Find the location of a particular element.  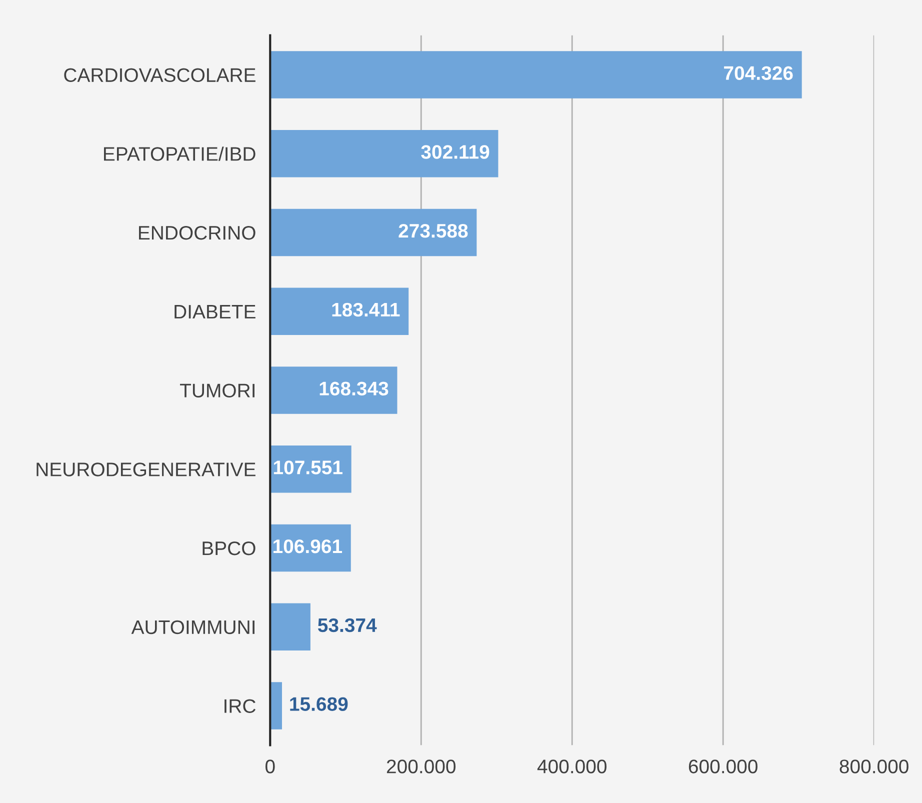

y-tick-label: IRC is located at coordinates (240, 706).